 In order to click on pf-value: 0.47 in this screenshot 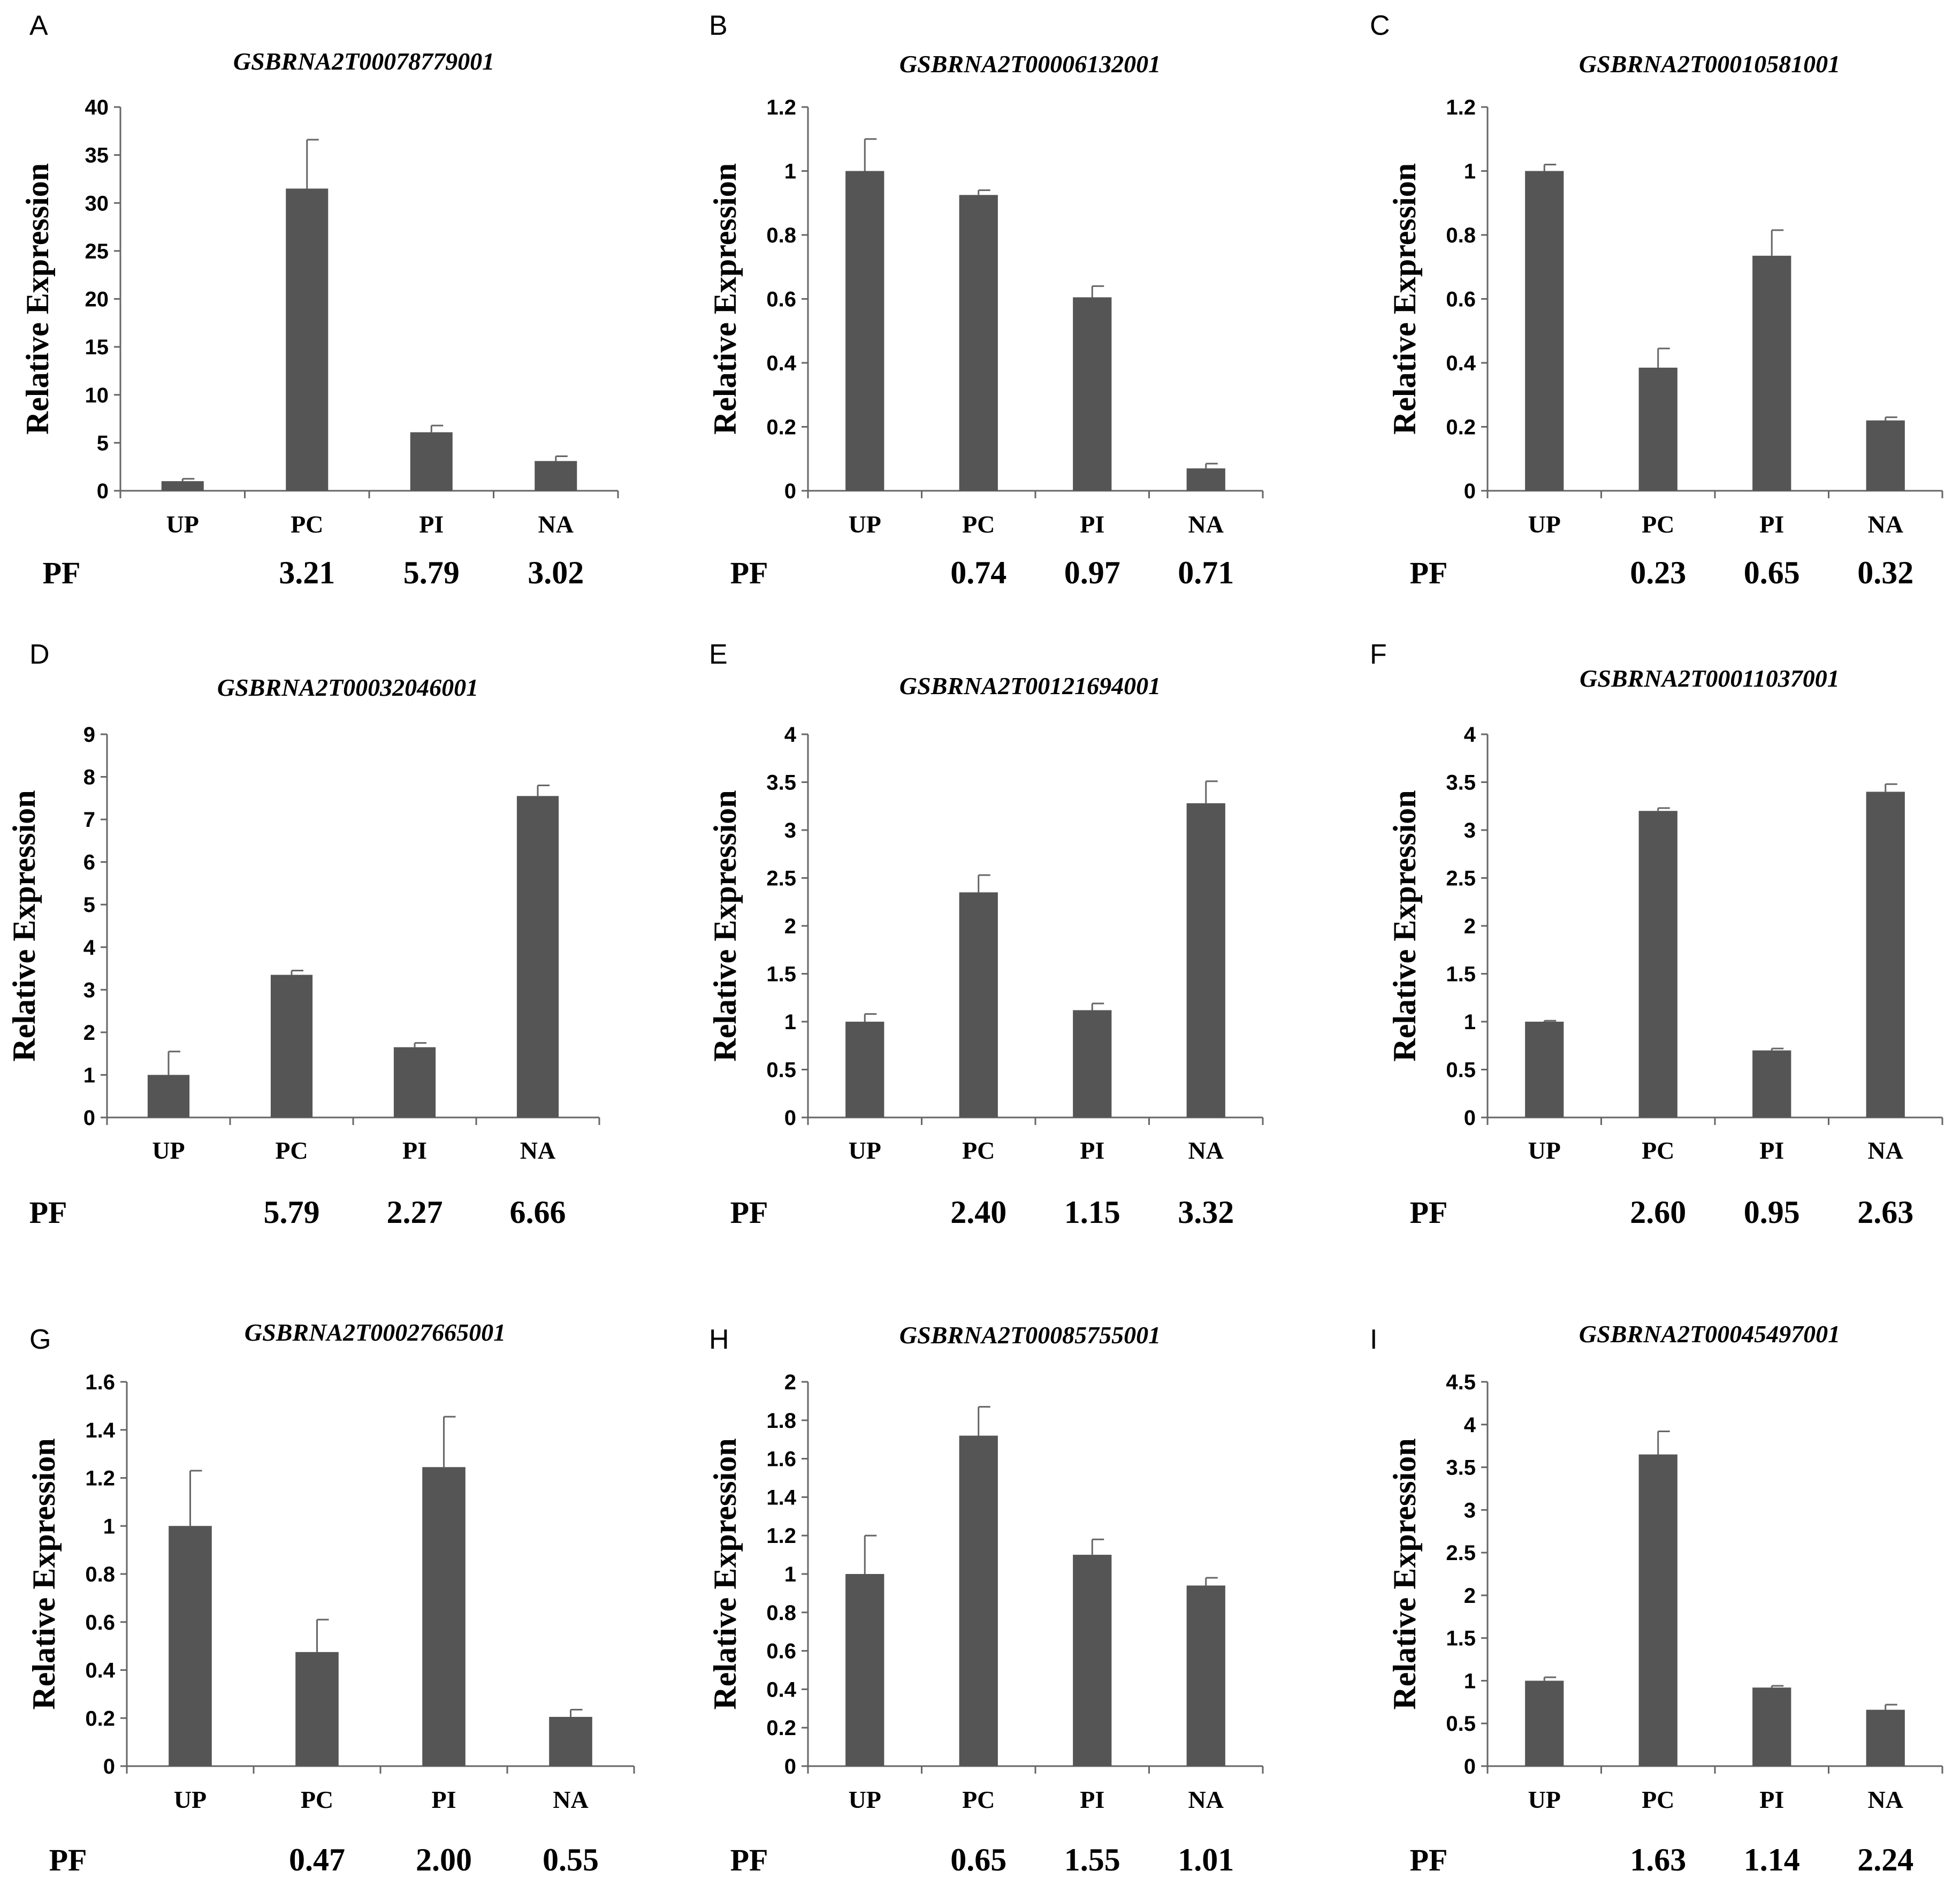, I will do `click(317, 1859)`.